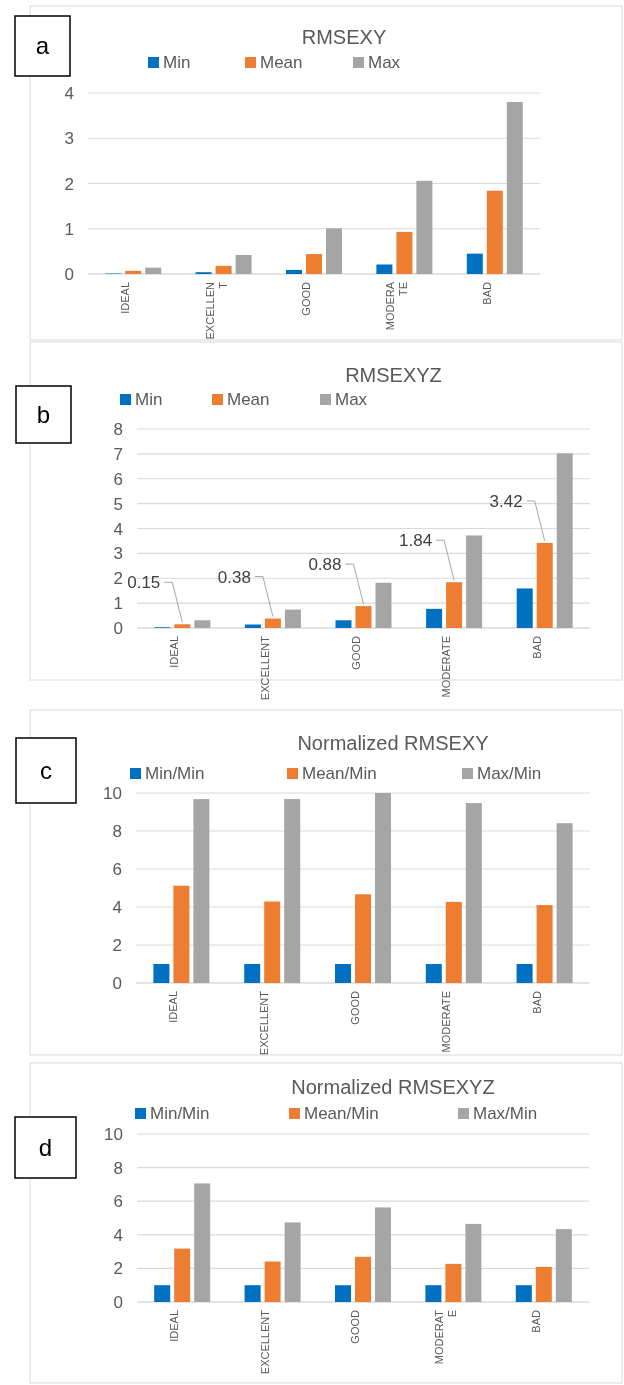  I want to click on y-tick-label: 7, so click(118, 454).